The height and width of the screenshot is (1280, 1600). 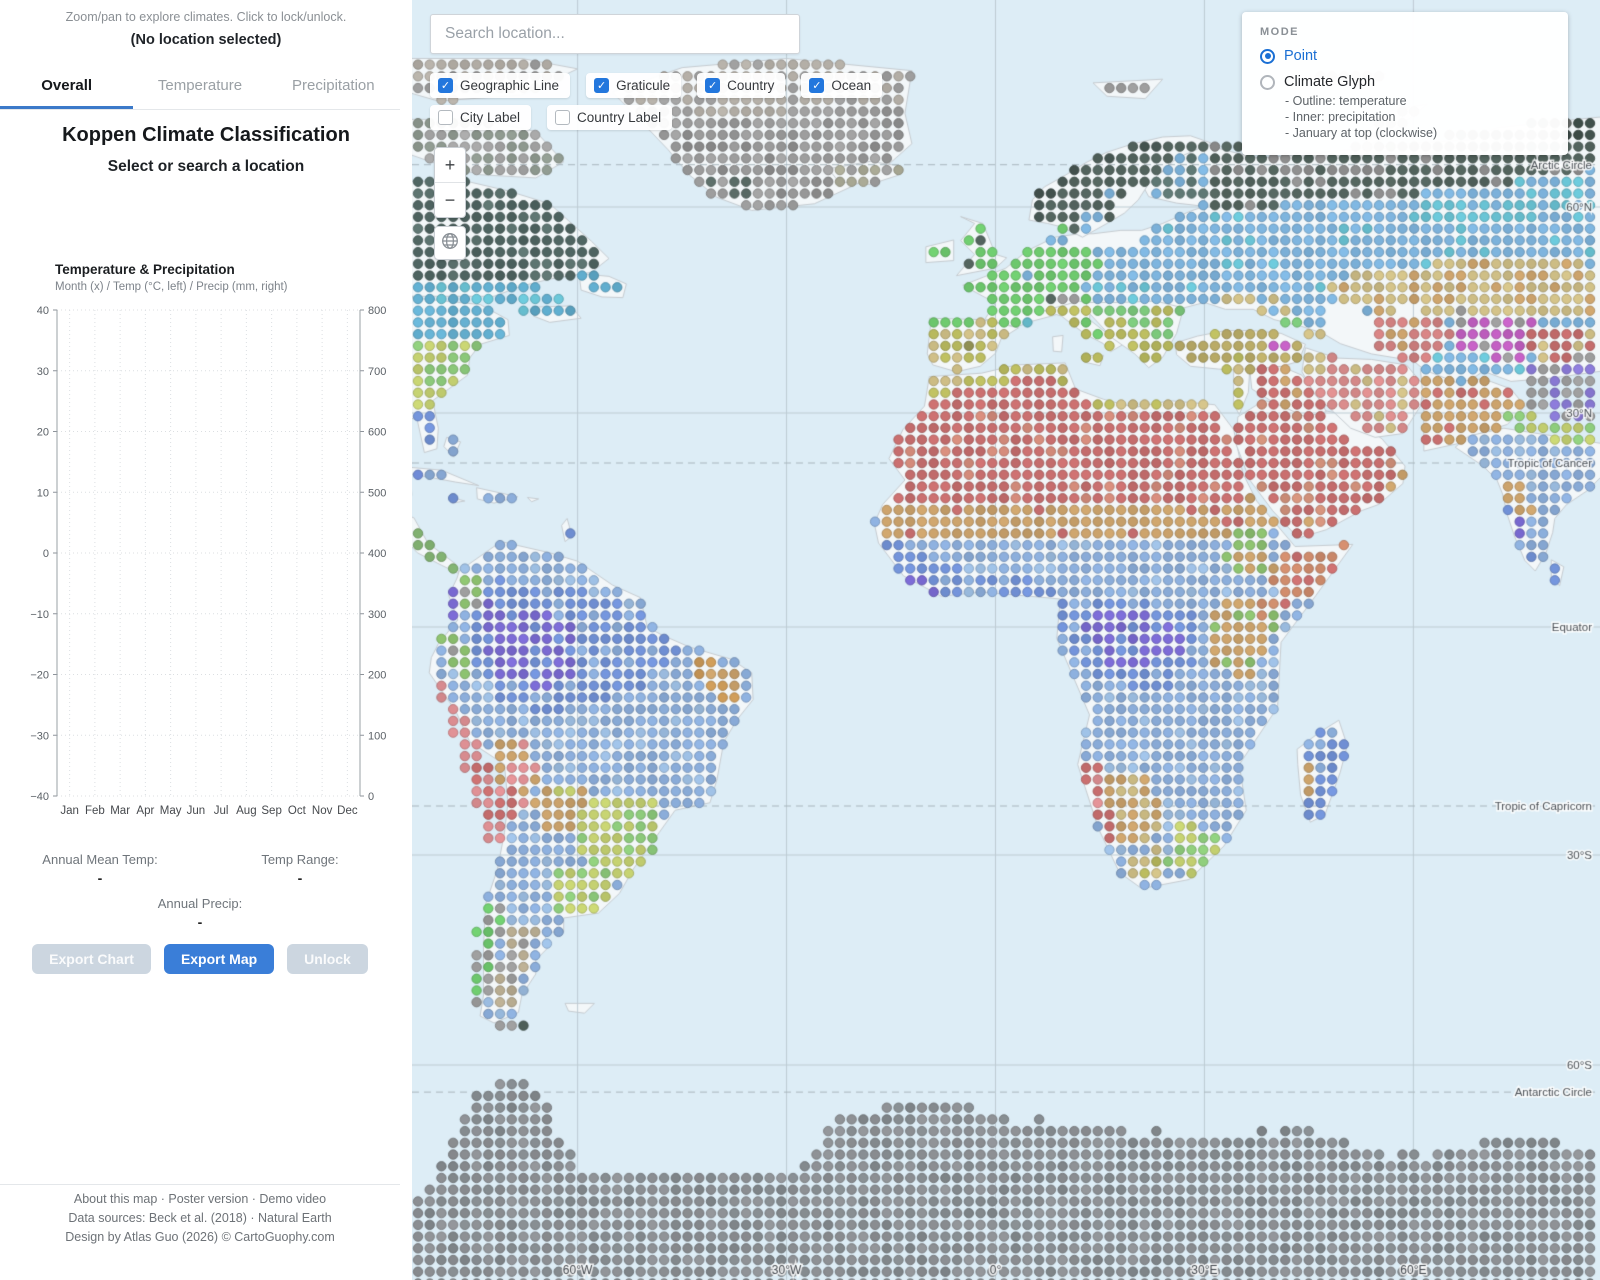 I want to click on svg-text: −40, so click(x=39, y=797).